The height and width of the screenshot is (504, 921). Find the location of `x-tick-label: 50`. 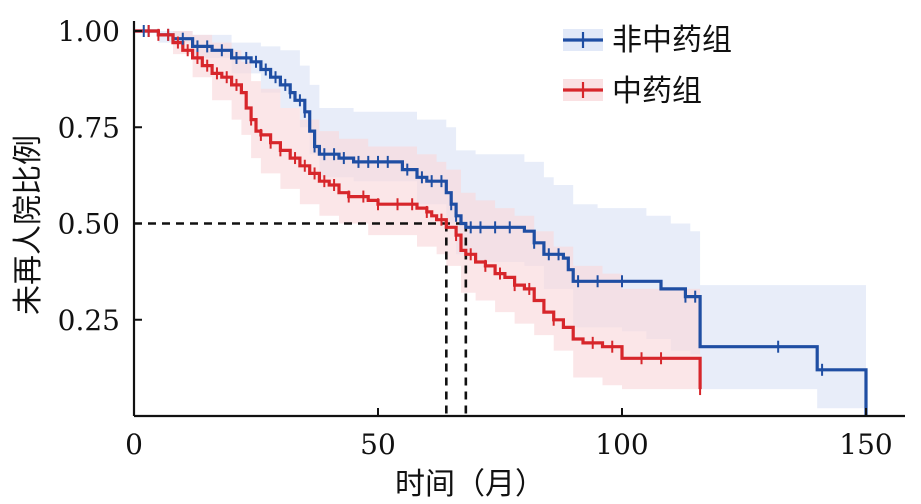

x-tick-label: 50 is located at coordinates (378, 444).